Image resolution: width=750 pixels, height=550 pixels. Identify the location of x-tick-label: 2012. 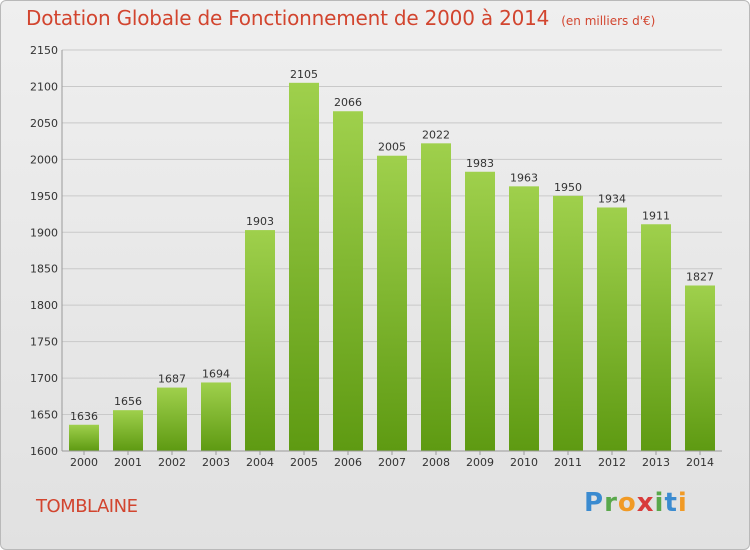
(612, 462).